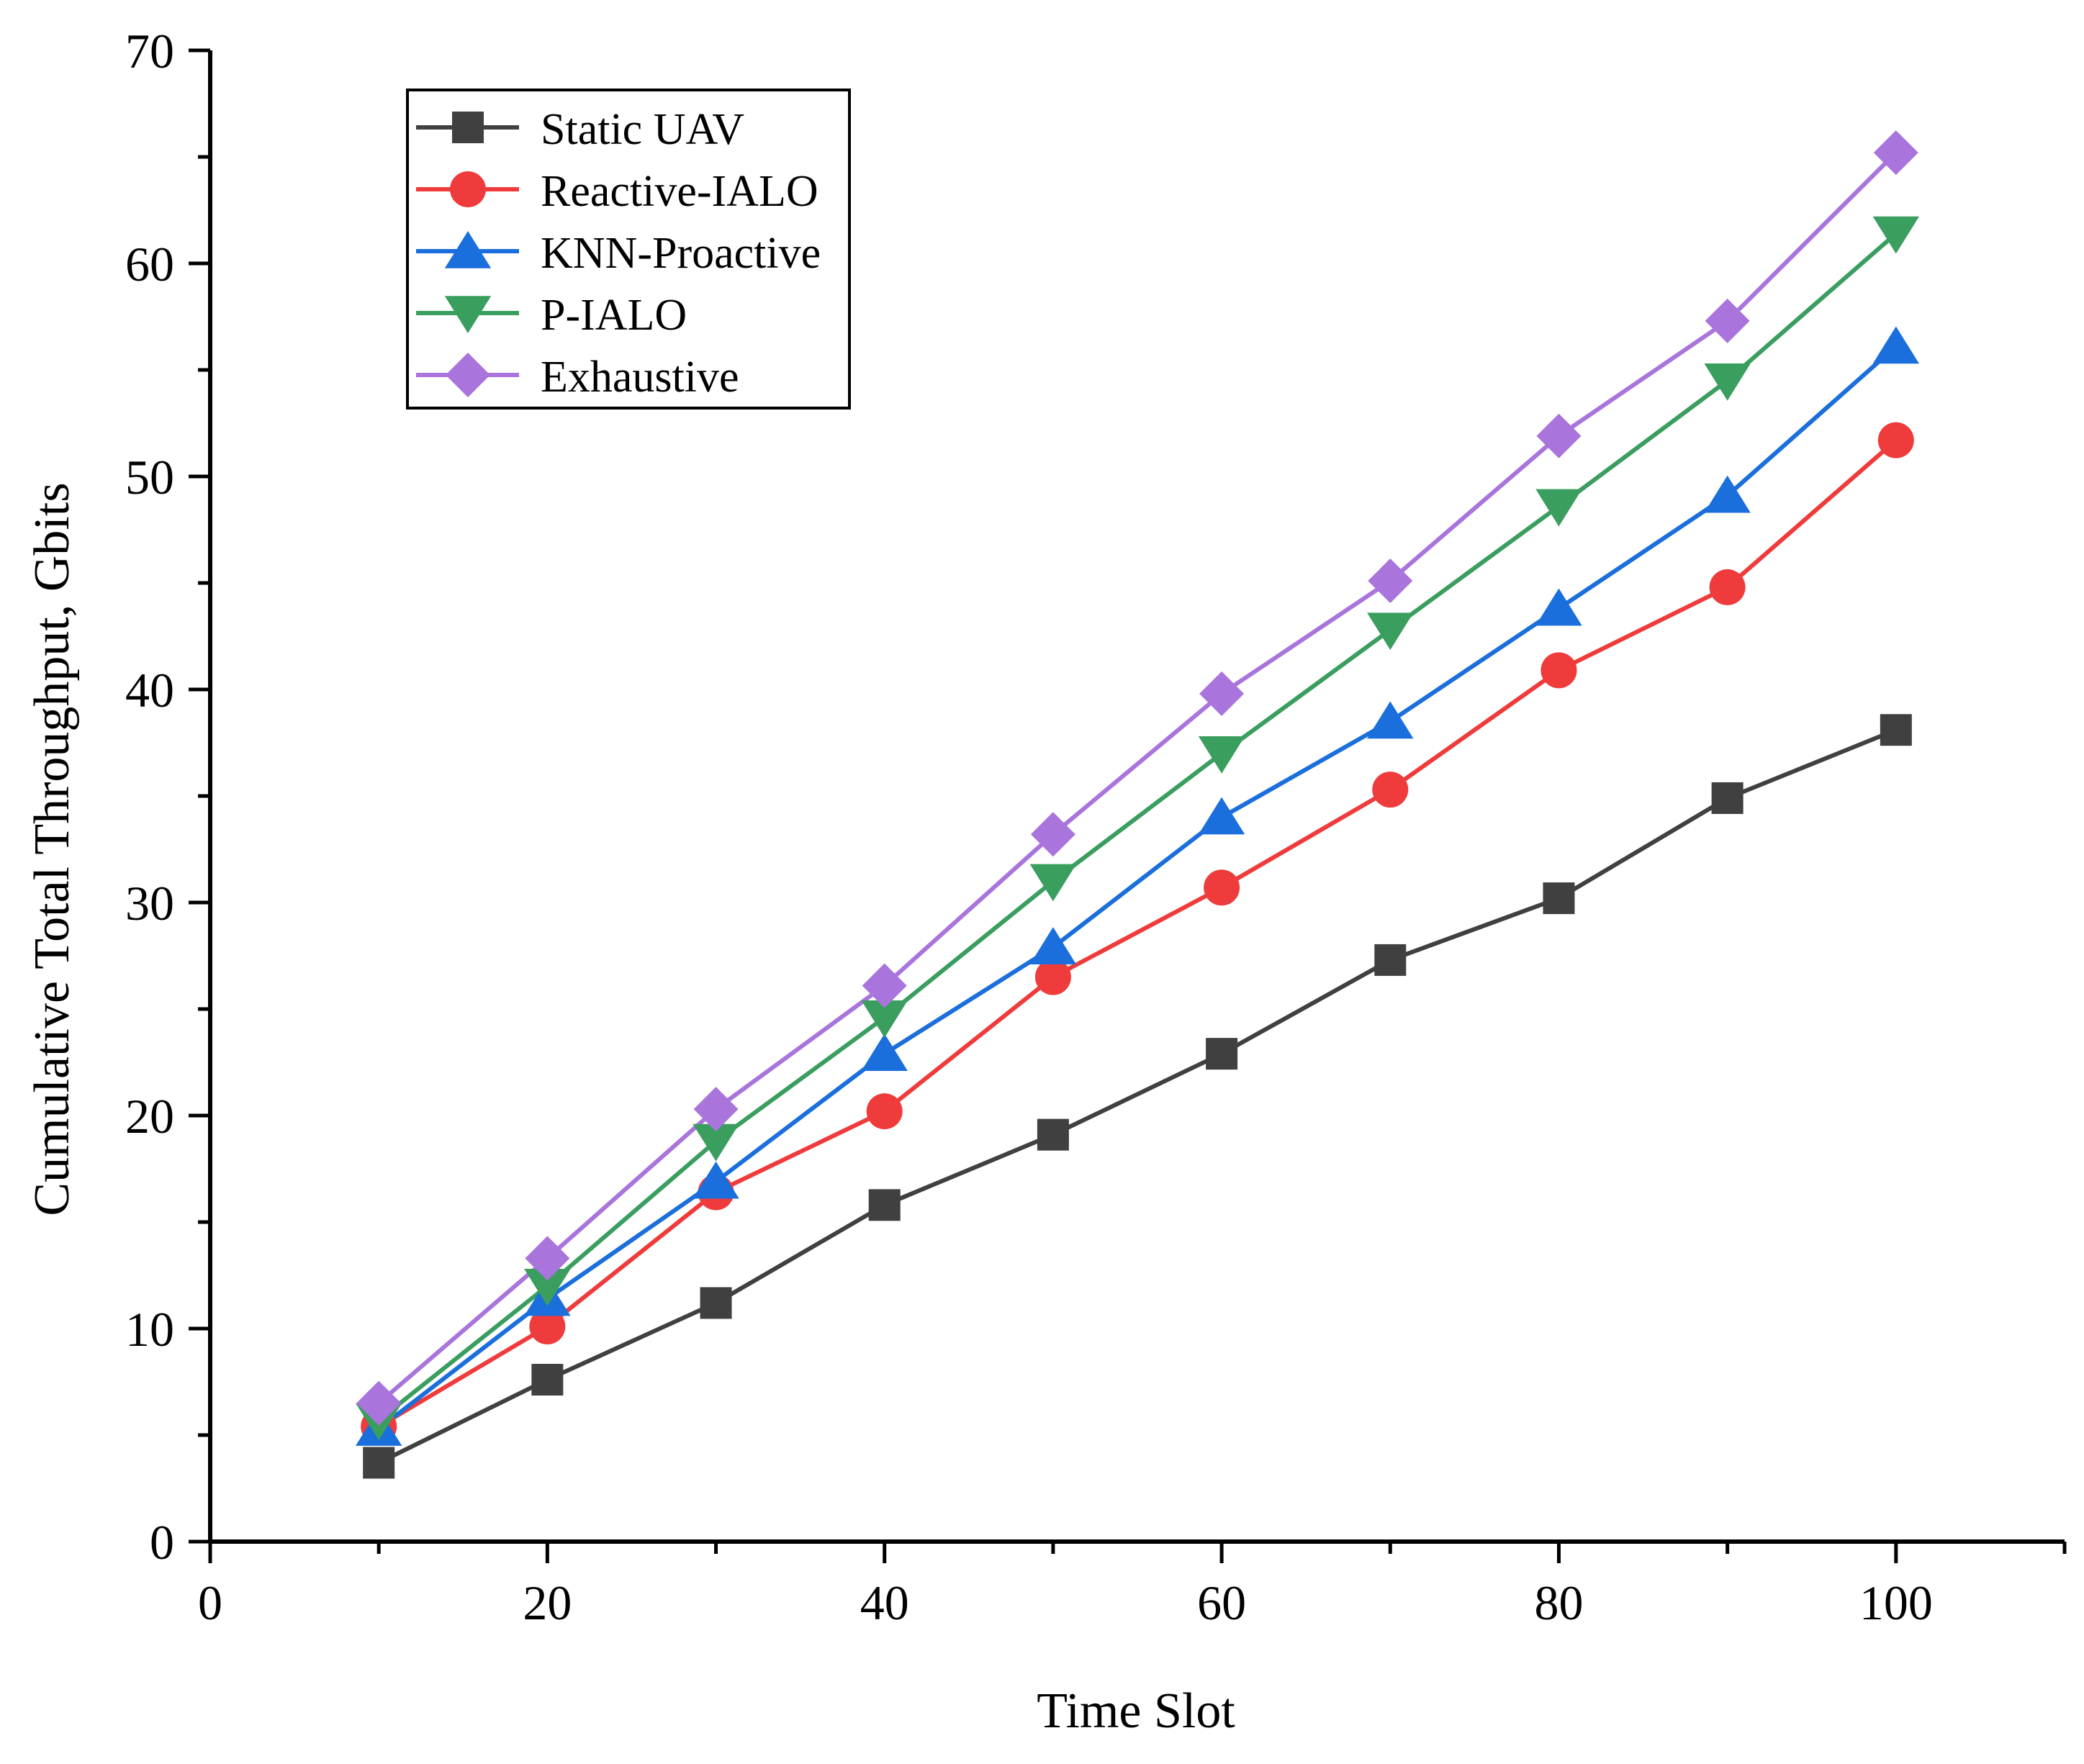  Describe the element at coordinates (1221, 1602) in the screenshot. I see `x-tick-label: 60` at that location.